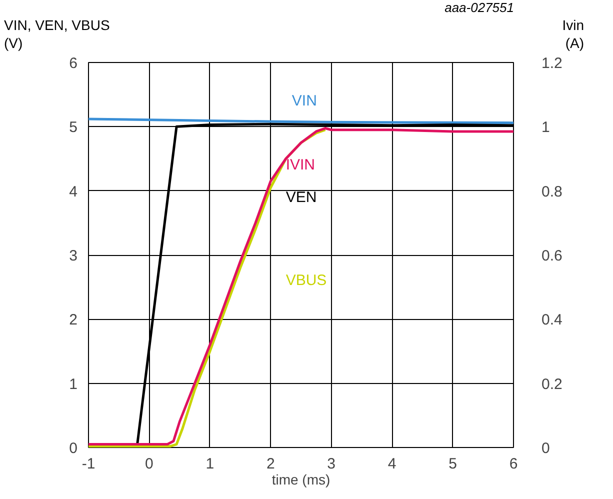 The image size is (613, 499). What do you see at coordinates (73, 448) in the screenshot?
I see `y-tick-label: 0` at bounding box center [73, 448].